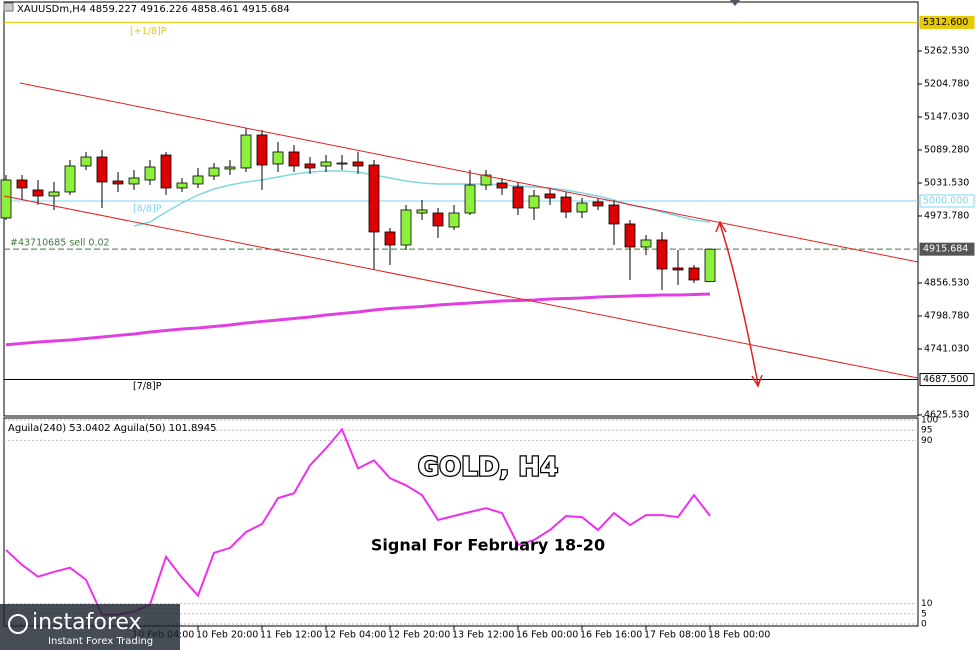 Image resolution: width=976 pixels, height=650 pixels. What do you see at coordinates (924, 614) in the screenshot?
I see `y-tick-label: 5` at bounding box center [924, 614].